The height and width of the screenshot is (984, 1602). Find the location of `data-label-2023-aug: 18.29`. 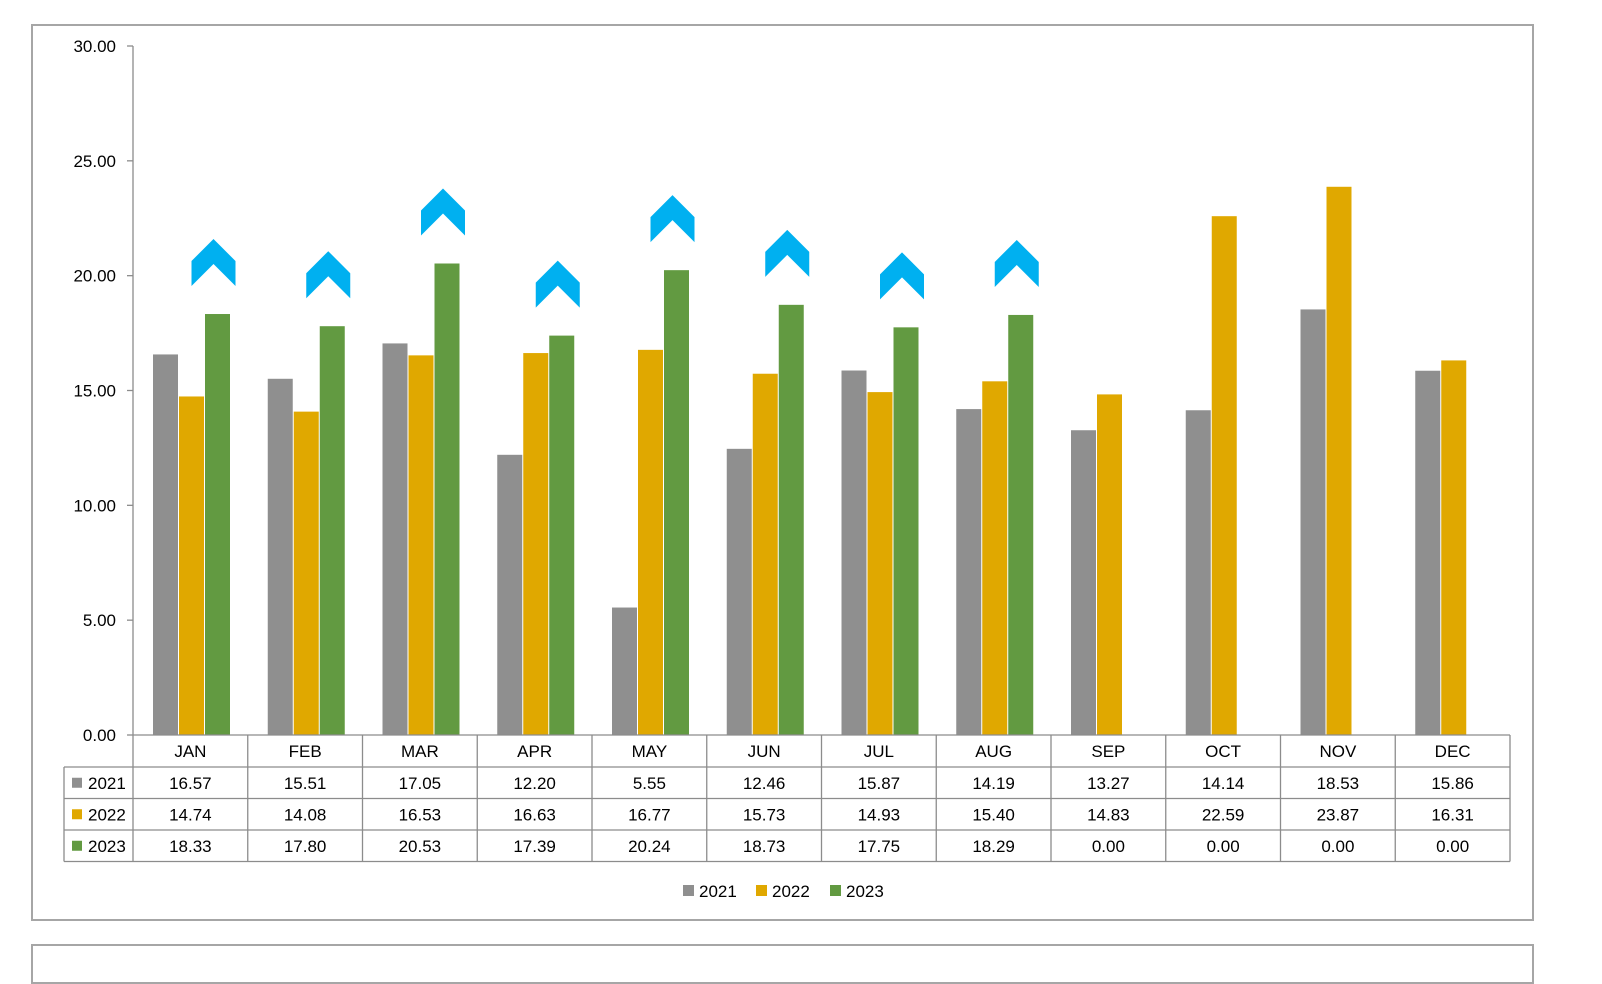

data-label-2023-aug: 18.29 is located at coordinates (993, 846).